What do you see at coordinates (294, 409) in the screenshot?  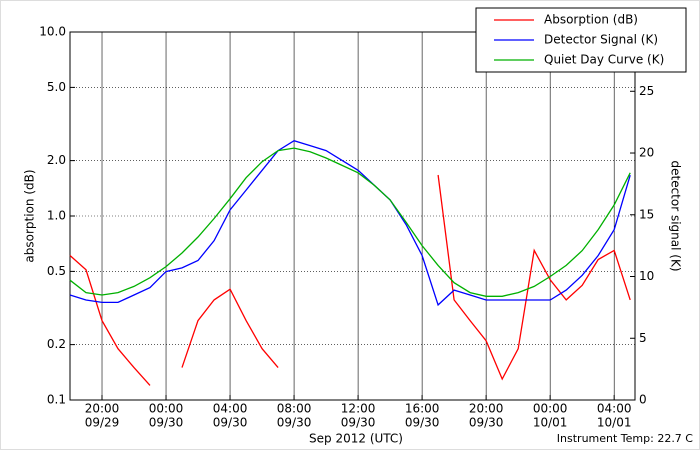 I see `x-tick-label: 08:00` at bounding box center [294, 409].